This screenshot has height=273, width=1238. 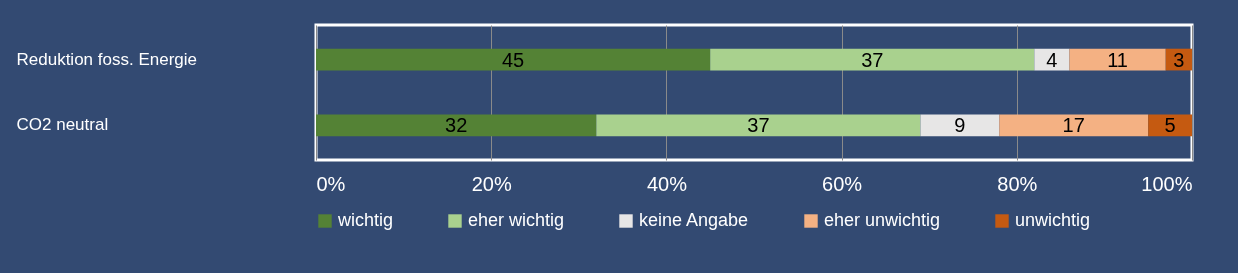 I want to click on y-tick-label: Reduktion foss. Energie, so click(x=106, y=59).